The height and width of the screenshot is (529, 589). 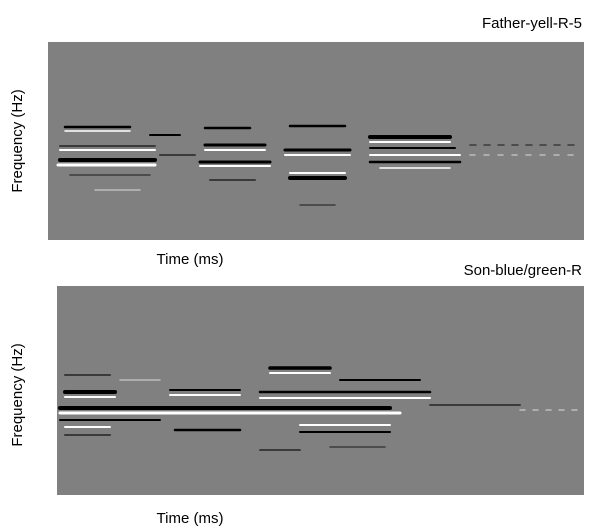 What do you see at coordinates (523, 270) in the screenshot?
I see `panel-title: Son-blue/green-R` at bounding box center [523, 270].